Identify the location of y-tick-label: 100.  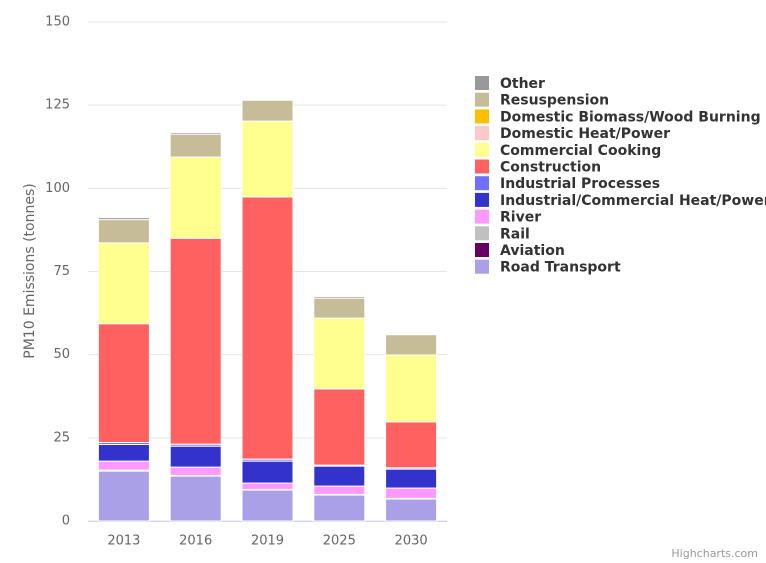
(57, 188).